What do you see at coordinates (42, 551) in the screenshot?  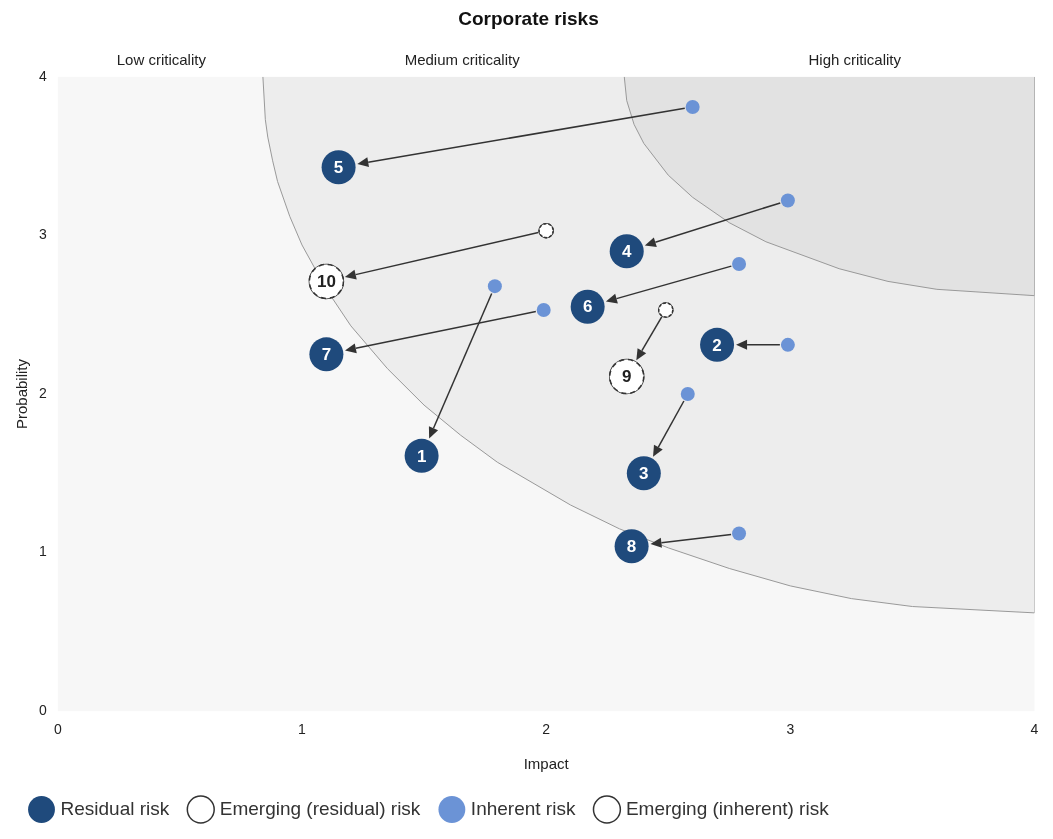 I see `y-tick-label: 1` at bounding box center [42, 551].